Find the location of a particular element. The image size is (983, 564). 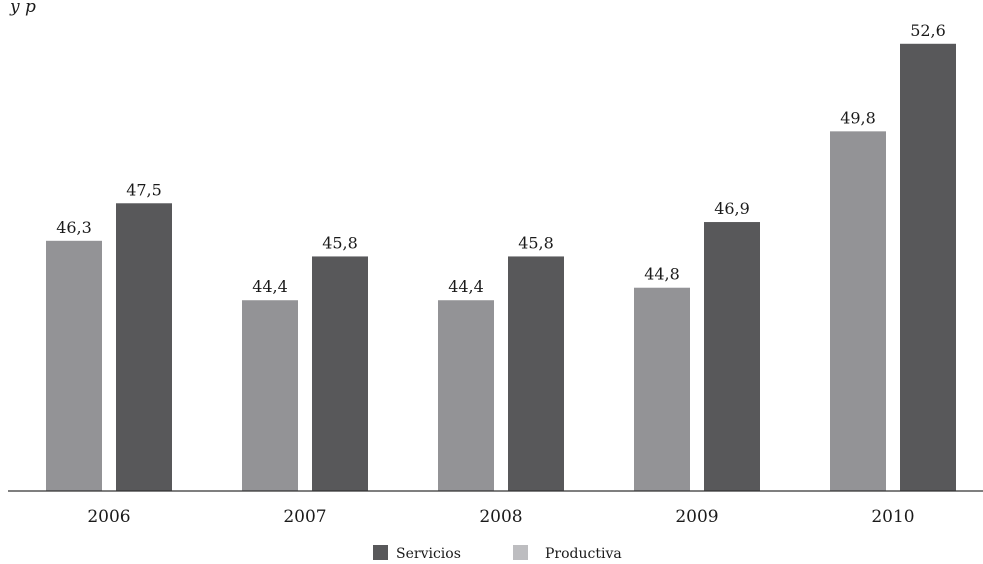

bar-servicios-2010 is located at coordinates (928, 267).